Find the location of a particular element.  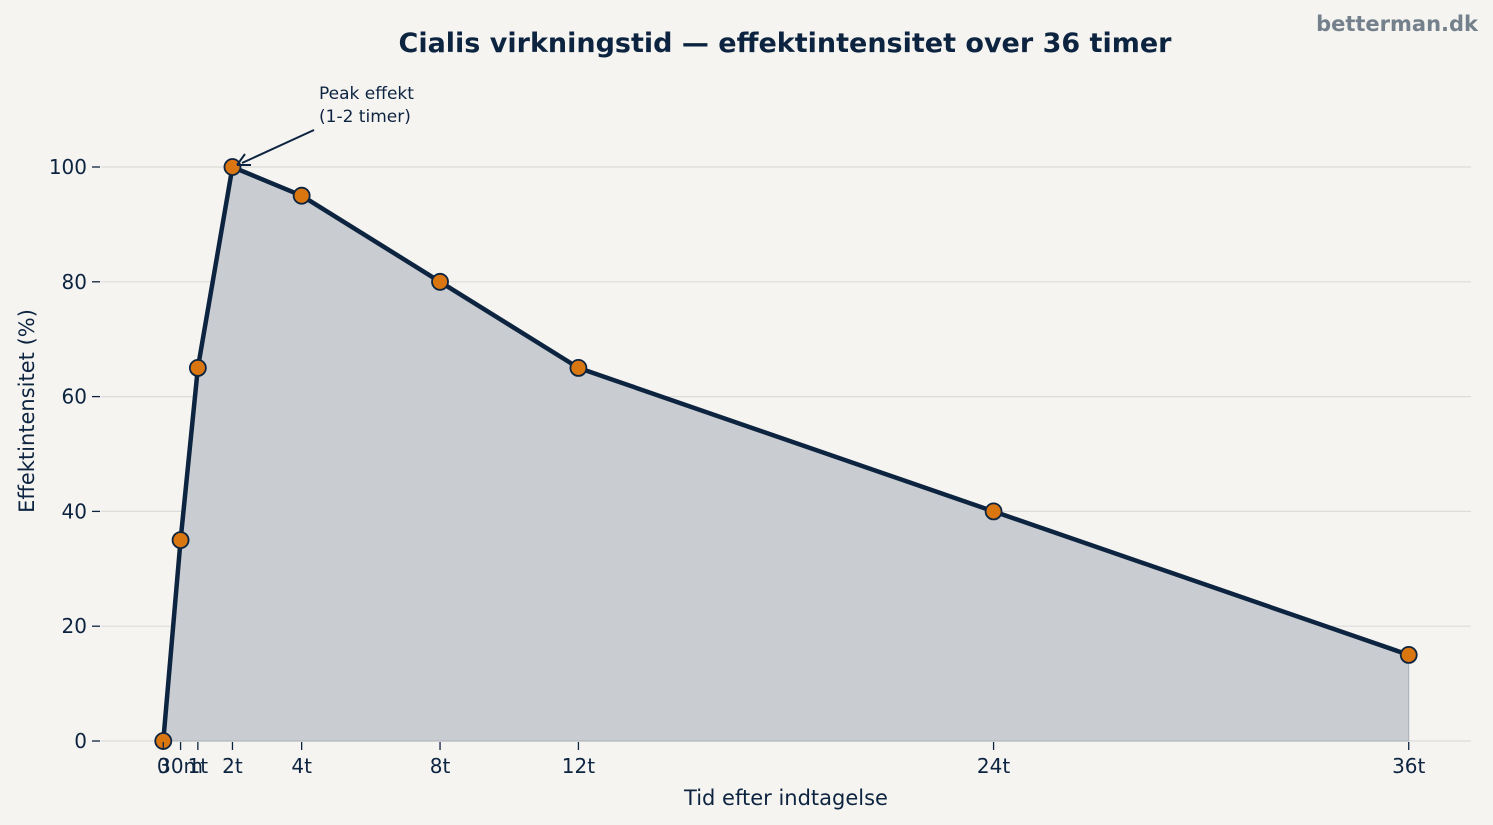

peak-annotation: Peak effekt (1-2 timer) is located at coordinates (325, 125).